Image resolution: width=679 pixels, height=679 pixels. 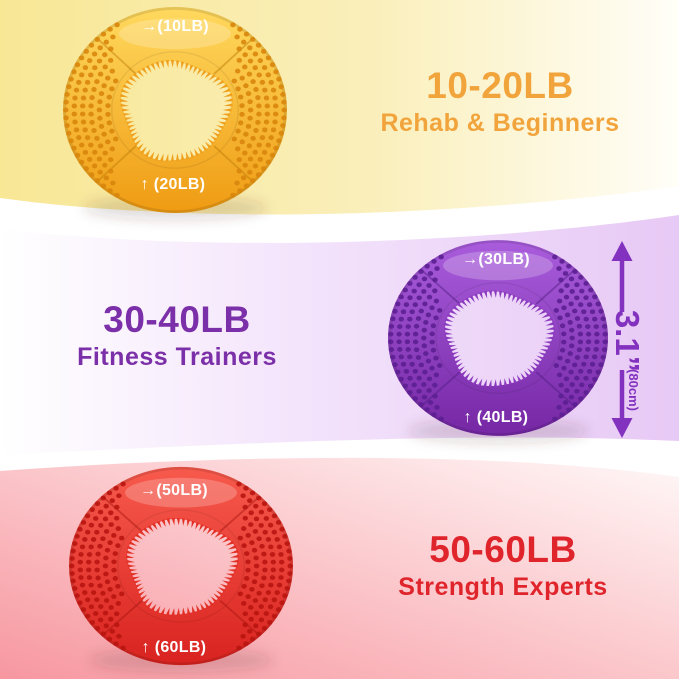 I want to click on callout-fitness-trainers: 30-40LB Fitness Trainers, so click(x=177, y=336).